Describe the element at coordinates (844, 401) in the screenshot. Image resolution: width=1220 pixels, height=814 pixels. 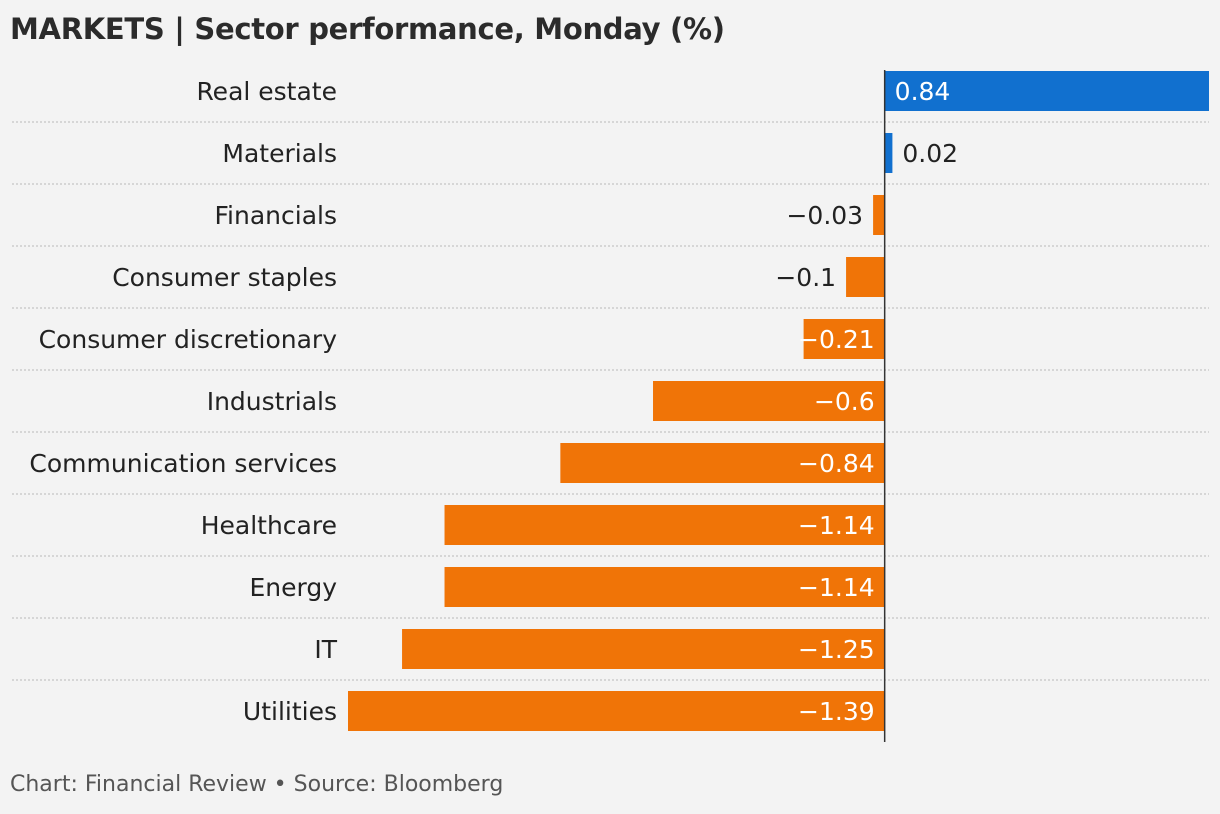
I see `value-label: −0.6` at that location.